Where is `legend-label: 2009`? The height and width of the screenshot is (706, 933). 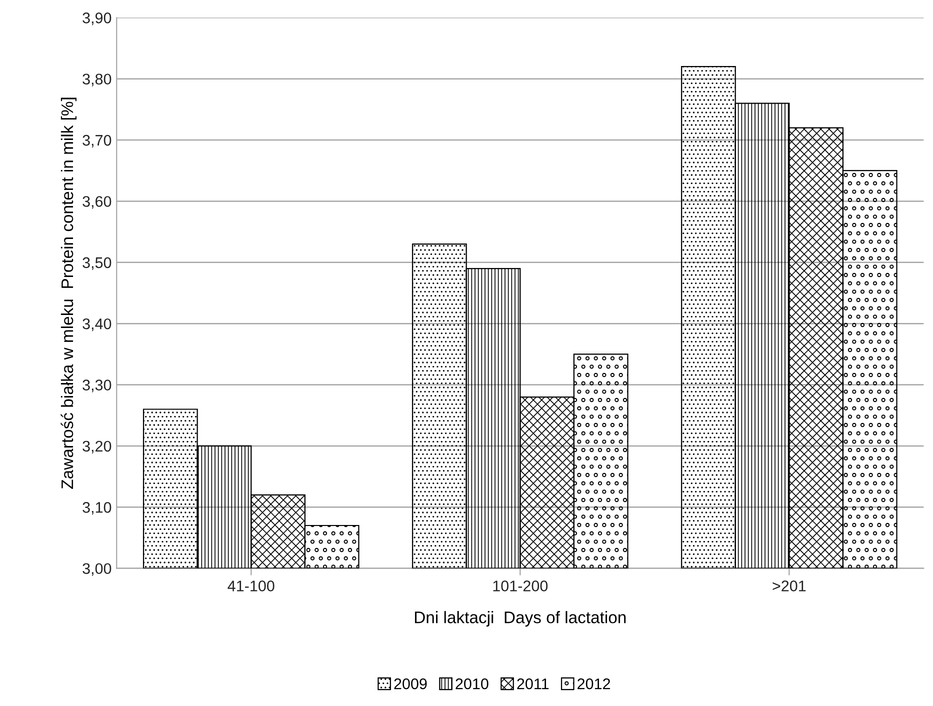
legend-label: 2009 is located at coordinates (410, 684).